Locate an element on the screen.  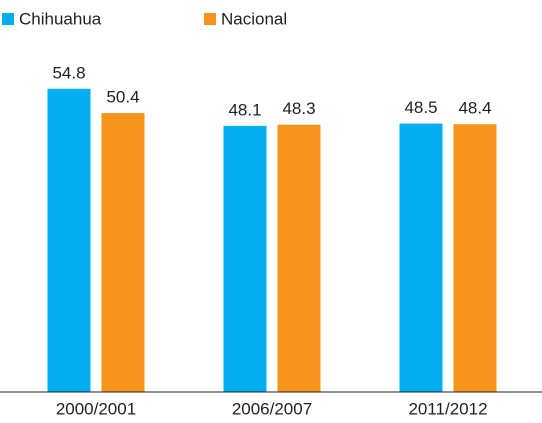
data-label: 50.4 is located at coordinates (122, 97).